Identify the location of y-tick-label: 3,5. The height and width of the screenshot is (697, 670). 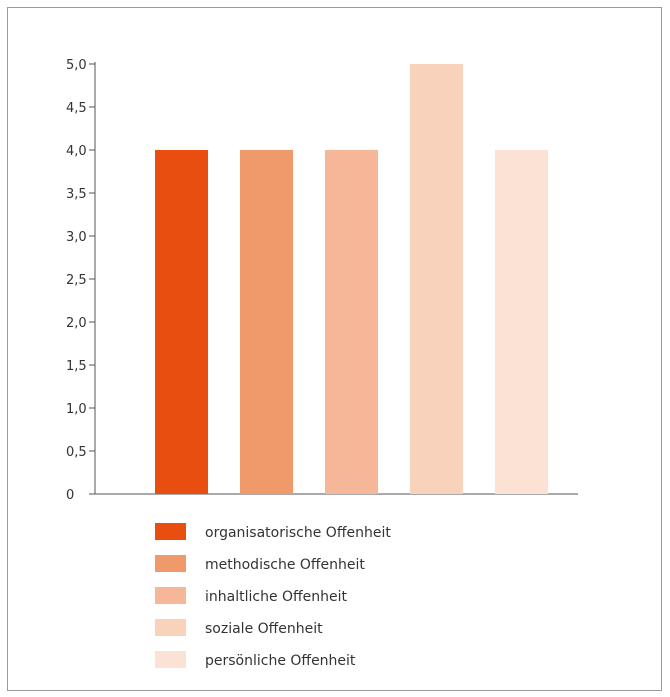
(76, 194).